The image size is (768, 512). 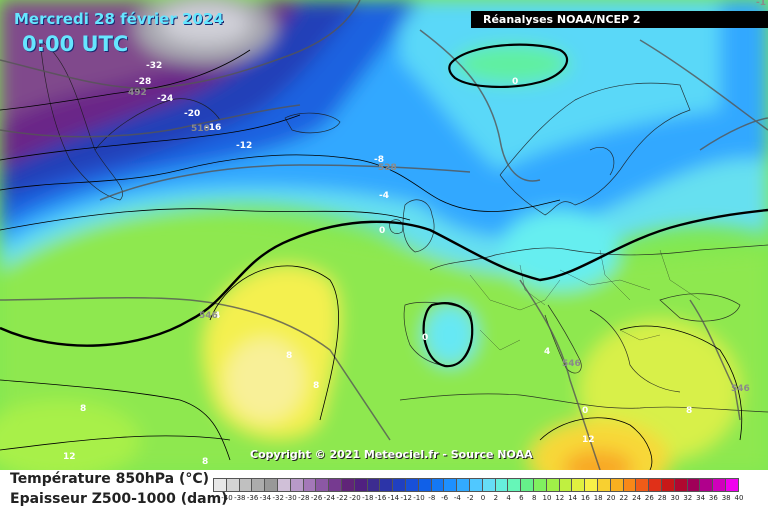 I want to click on scale-label: -38, so click(x=240, y=498).